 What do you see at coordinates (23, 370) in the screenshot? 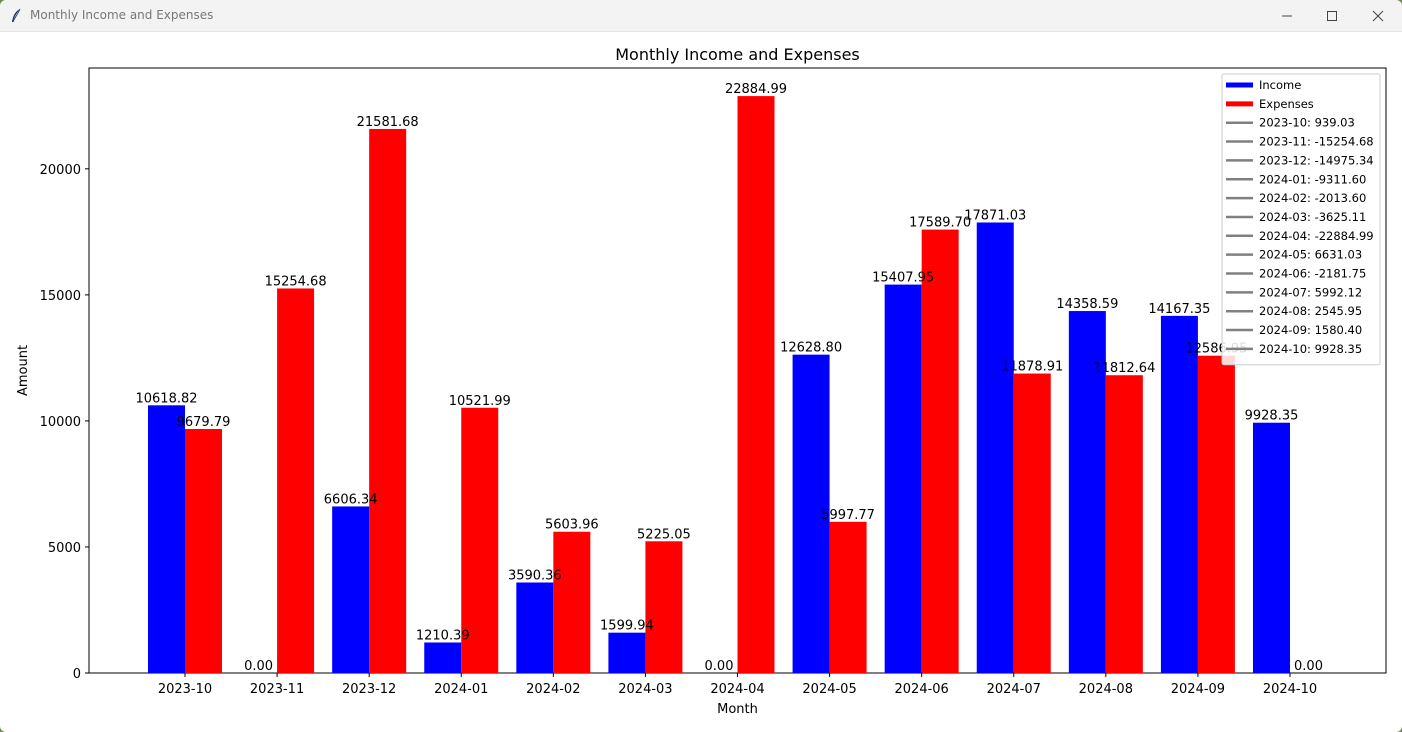
I see `y-axis-label: Amount` at bounding box center [23, 370].